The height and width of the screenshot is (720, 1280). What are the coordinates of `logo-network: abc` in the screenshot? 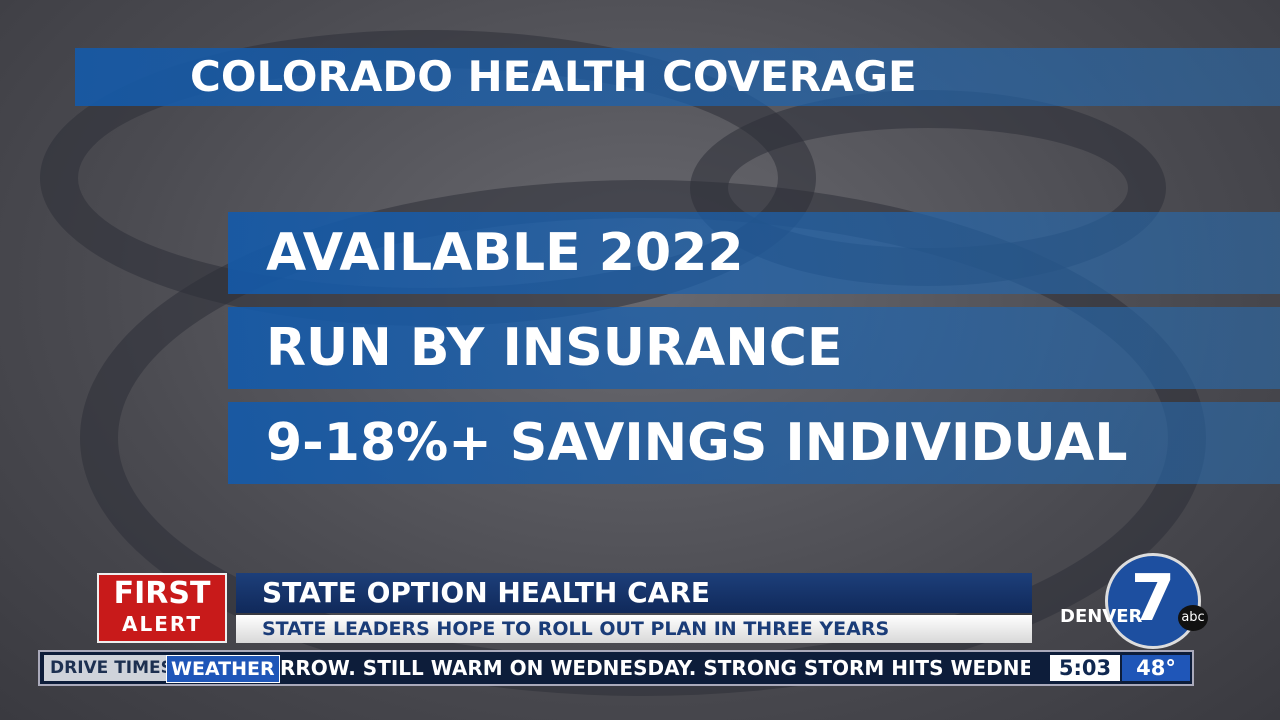 It's located at (1193, 618).